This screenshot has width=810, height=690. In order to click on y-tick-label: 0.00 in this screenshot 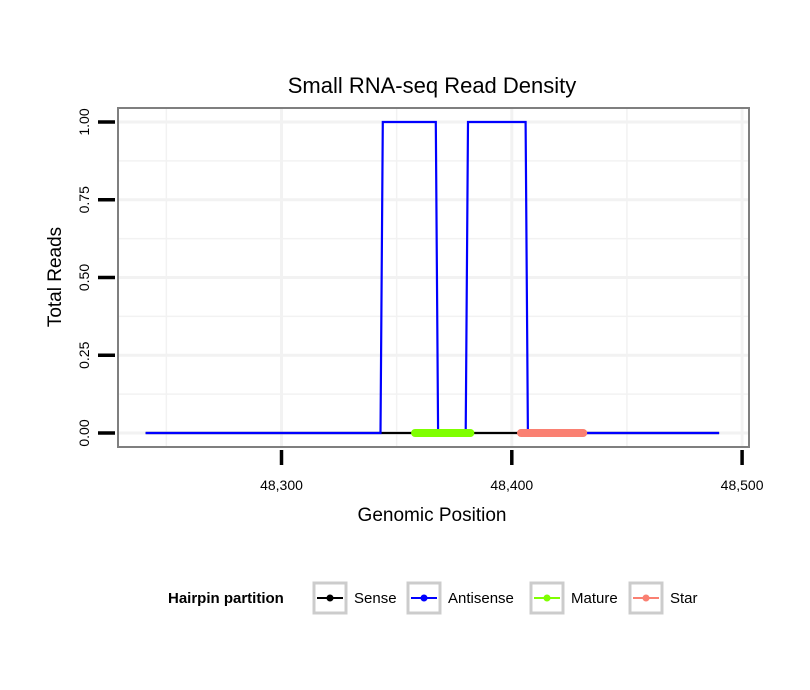, I will do `click(84, 432)`.